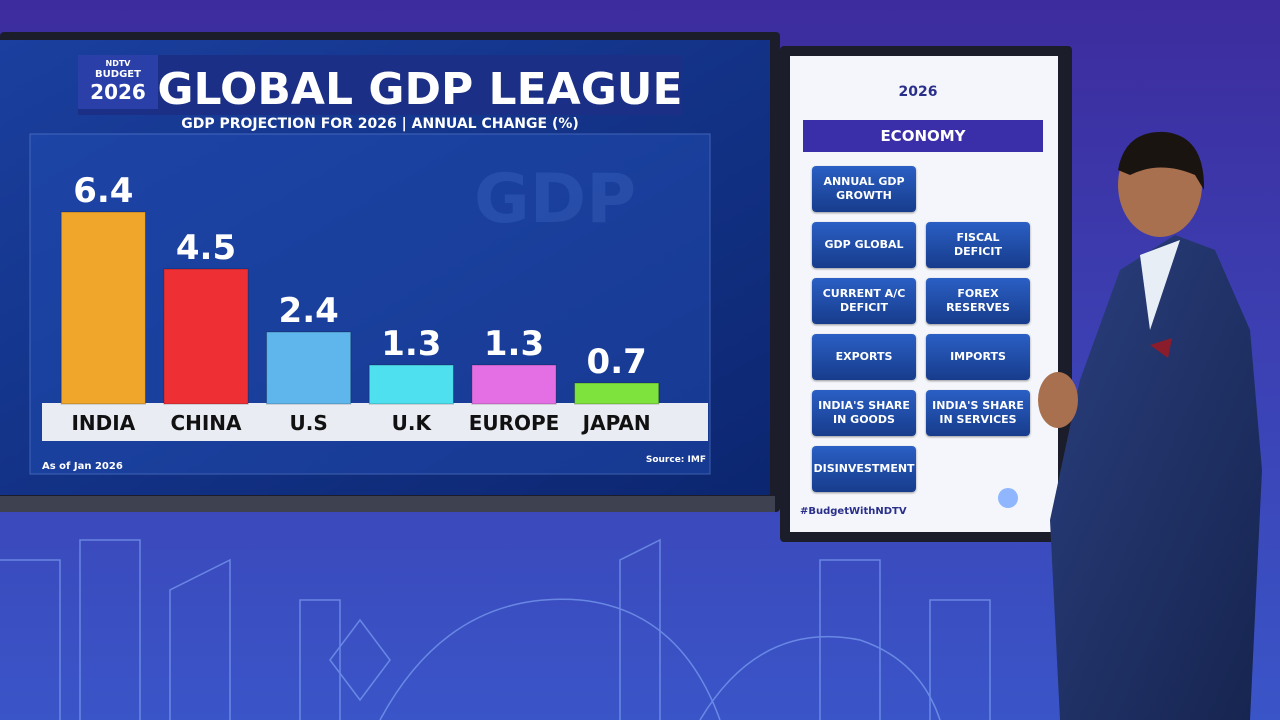 This screenshot has width=1280, height=720. What do you see at coordinates (118, 92) in the screenshot?
I see `logo-year: 2026` at bounding box center [118, 92].